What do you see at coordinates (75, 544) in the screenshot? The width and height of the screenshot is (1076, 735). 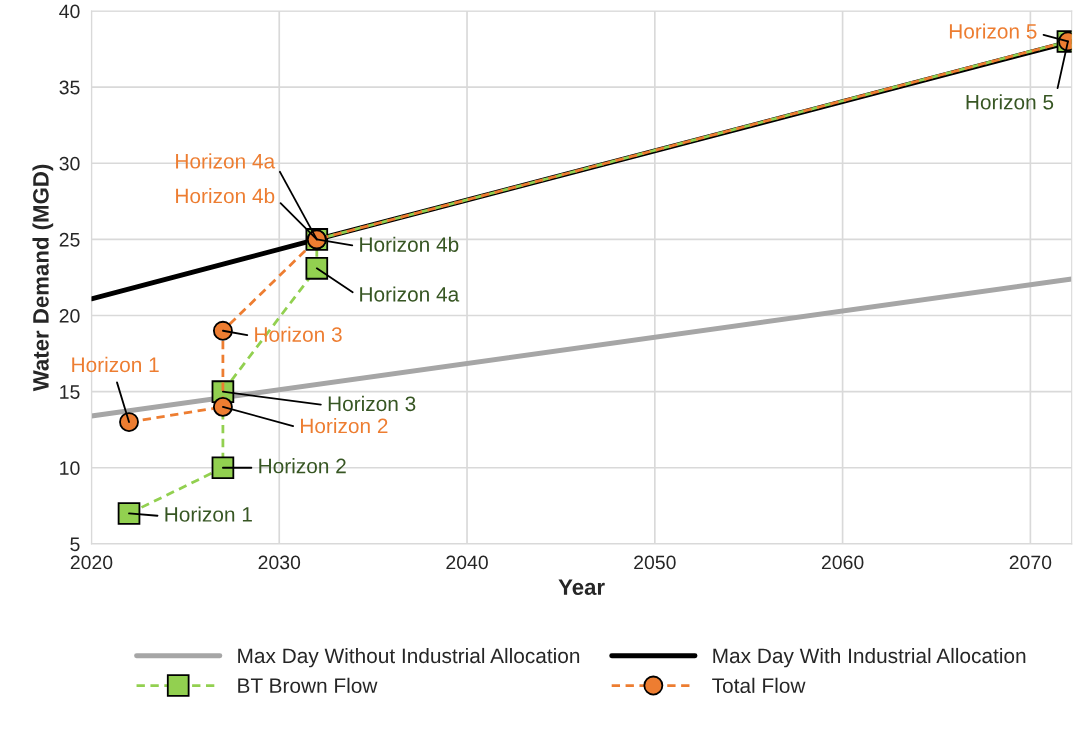 I see `y-tick-label: 5` at bounding box center [75, 544].